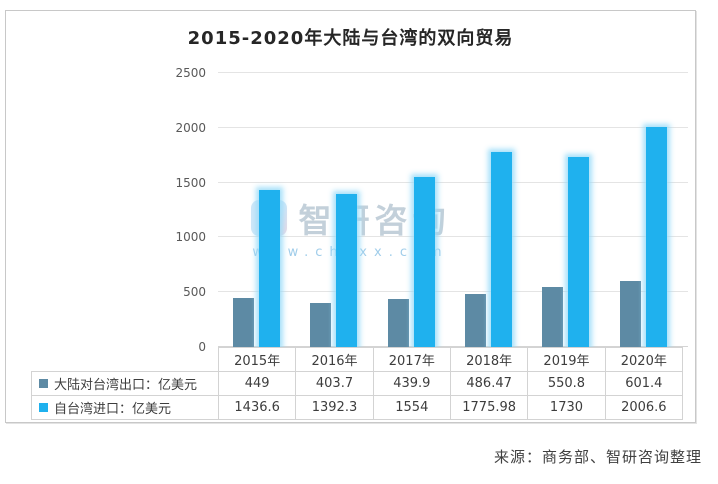  I want to click on table-row: 大陆对台湾出口：亿美元 449 403.7 439.9 486.47 550.8 601.4, so click(357, 383).